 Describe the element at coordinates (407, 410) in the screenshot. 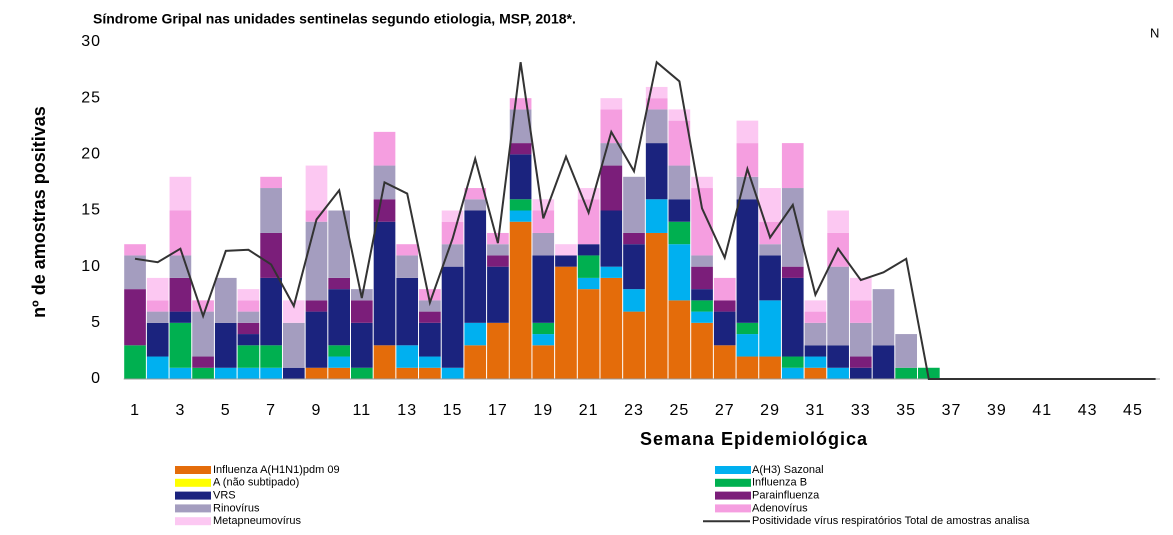

I see `x-tick-label: 13` at that location.